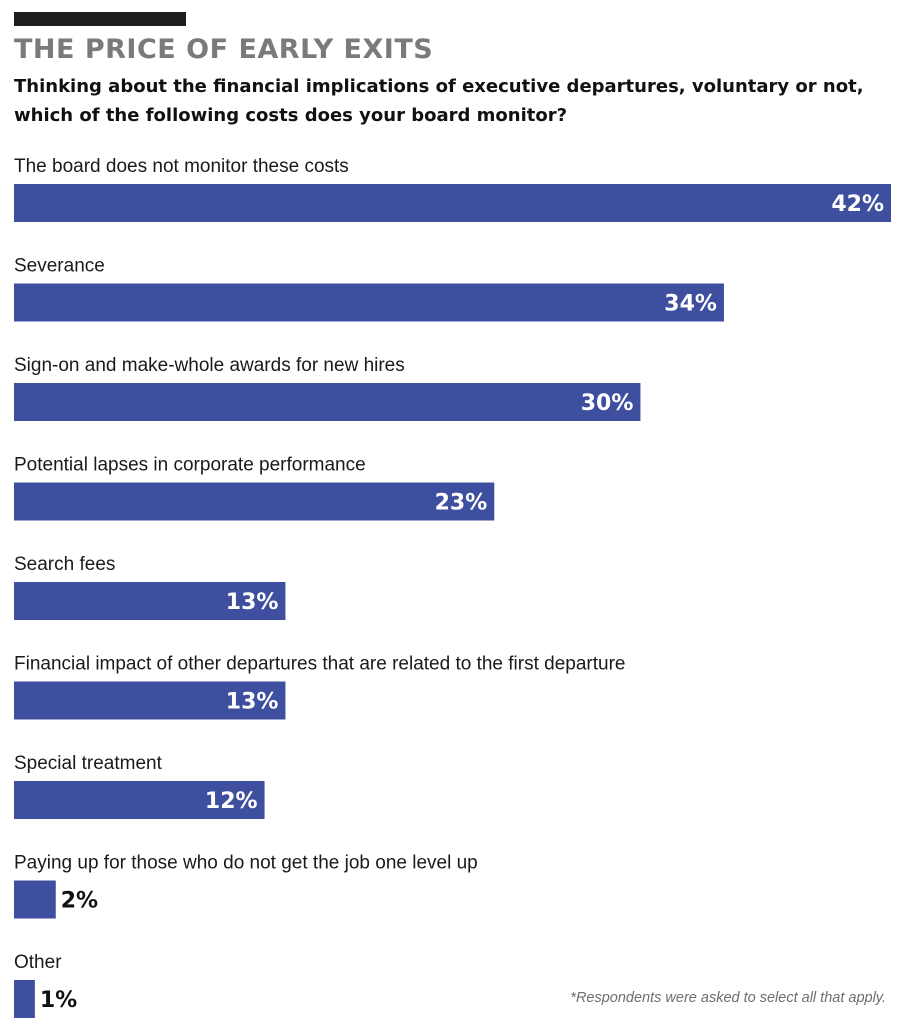 The height and width of the screenshot is (1024, 919). What do you see at coordinates (224, 49) in the screenshot?
I see `chart-title: THE PRICE OF EARLY EXITS` at bounding box center [224, 49].